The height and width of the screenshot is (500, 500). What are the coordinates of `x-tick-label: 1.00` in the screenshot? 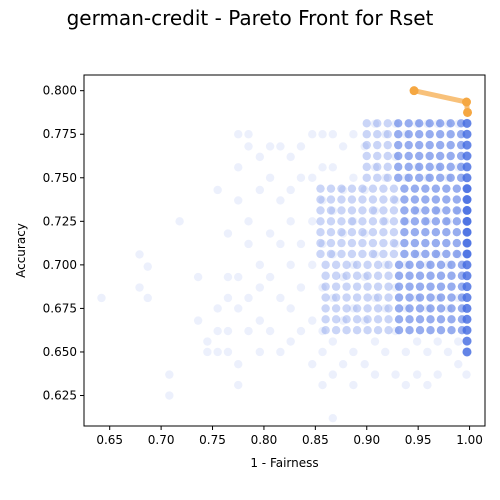 It's located at (469, 440).